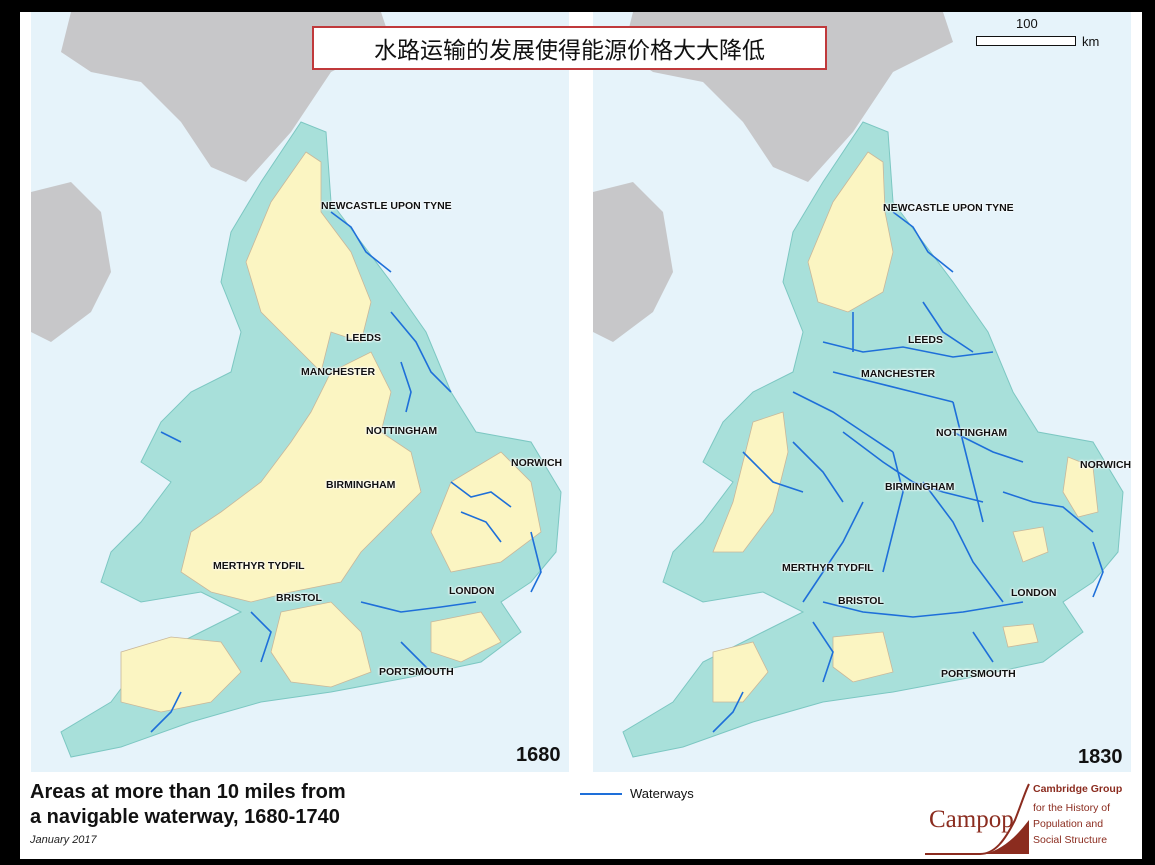 The width and height of the screenshot is (1155, 865). Describe the element at coordinates (1070, 840) in the screenshot. I see `logo-line-4: Social Structure` at that location.